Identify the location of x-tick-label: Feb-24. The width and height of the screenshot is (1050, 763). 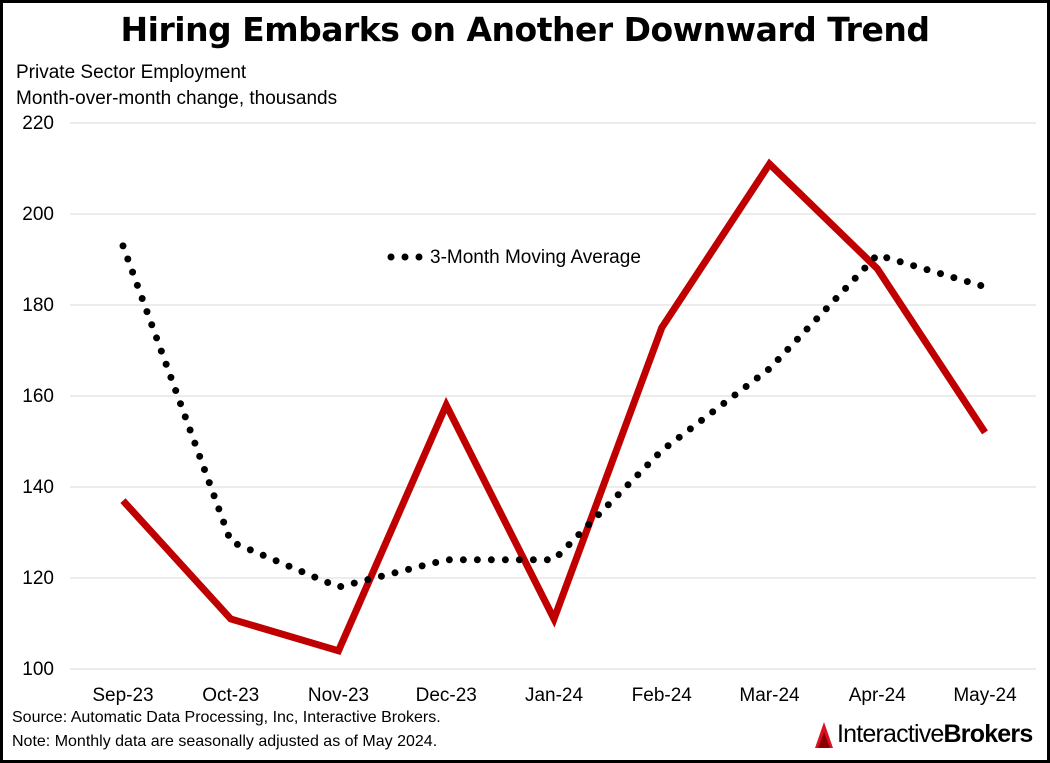
(662, 695).